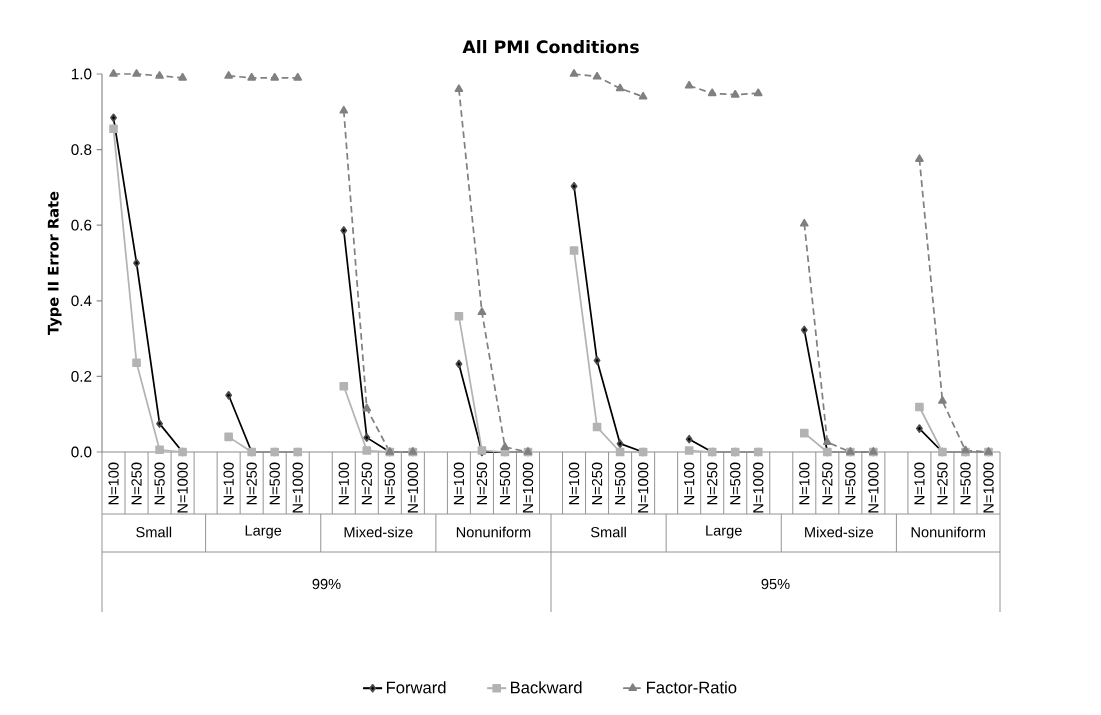 This screenshot has height=715, width=1101. What do you see at coordinates (81, 225) in the screenshot?
I see `y-tick-label: 0.6` at bounding box center [81, 225].